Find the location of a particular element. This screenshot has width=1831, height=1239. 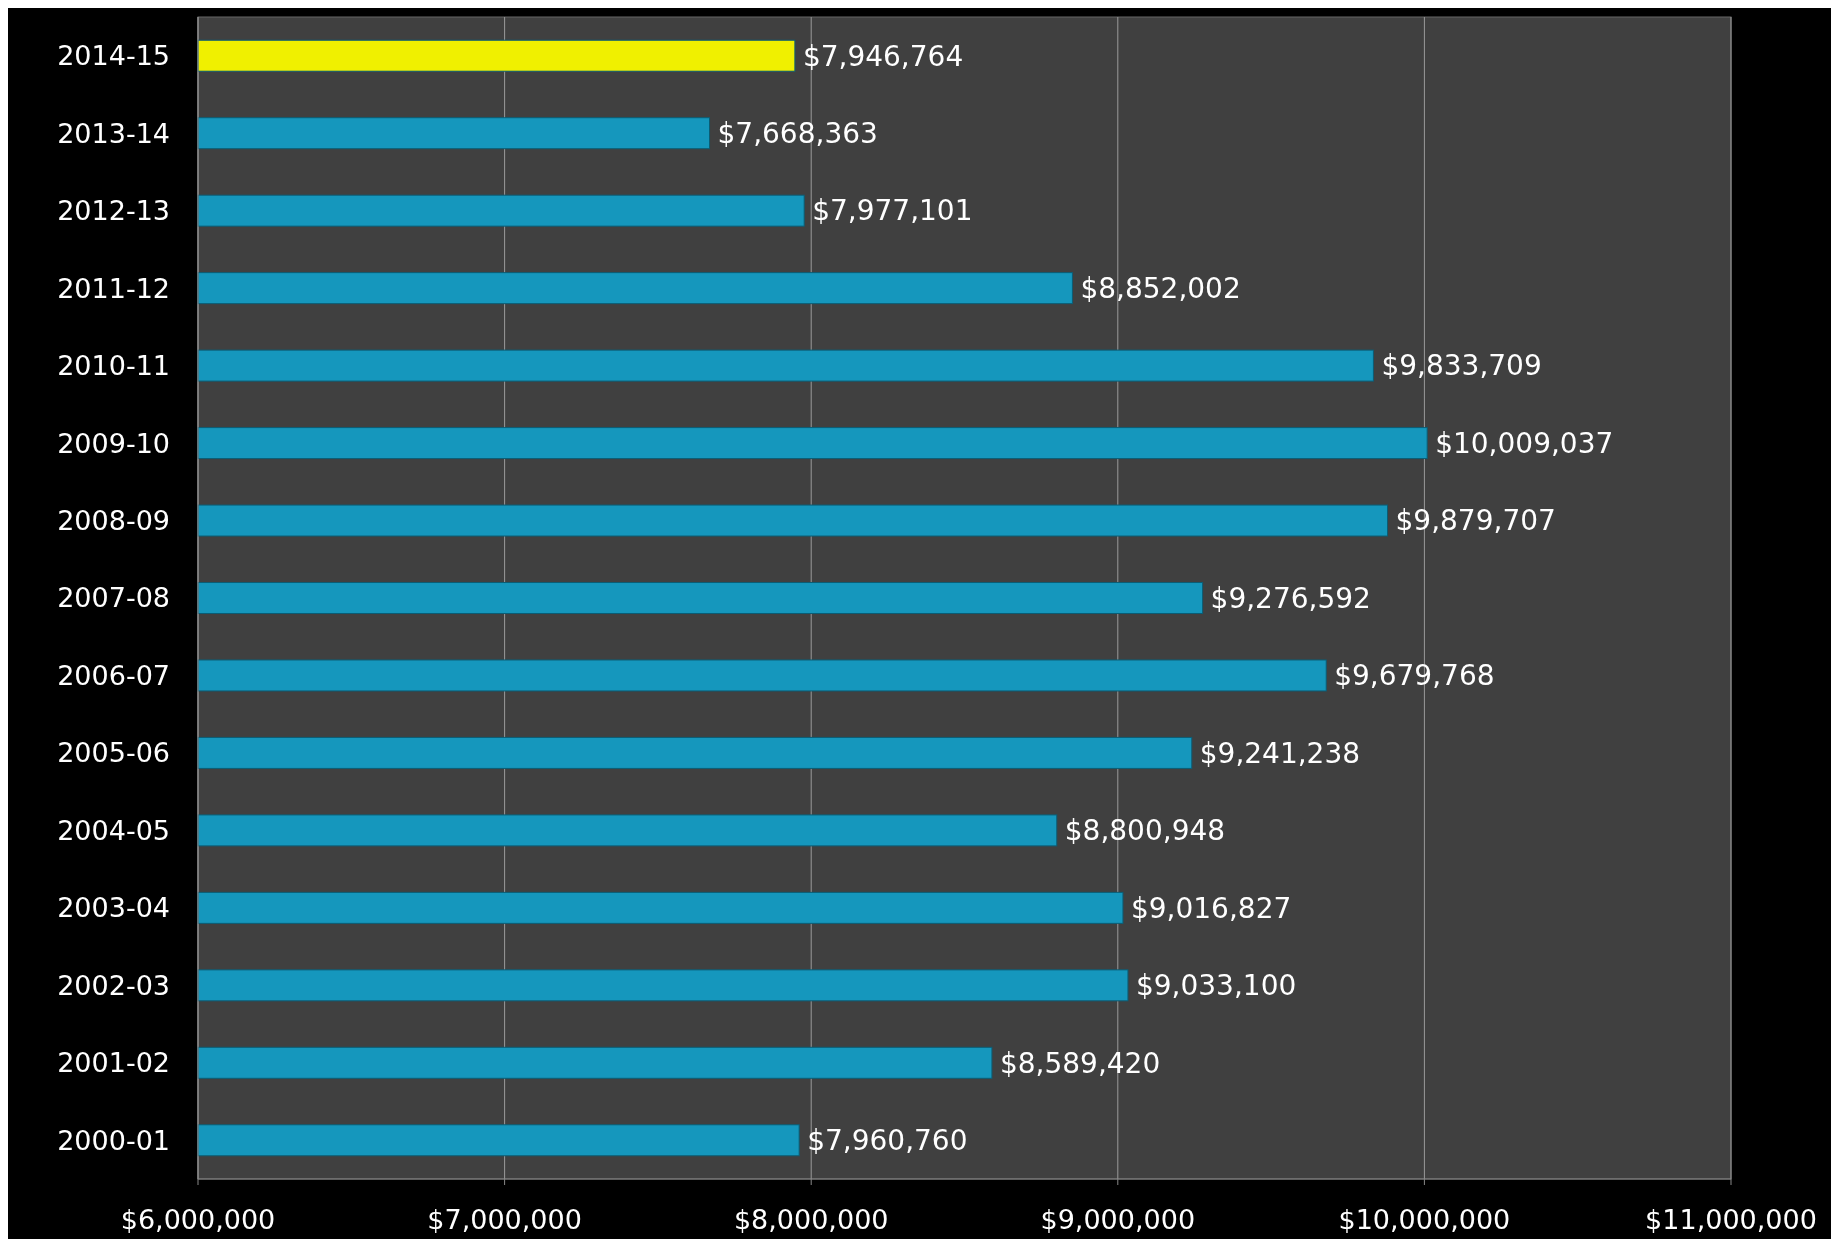

y-tick-label: 2001-02 is located at coordinates (113, 1063).